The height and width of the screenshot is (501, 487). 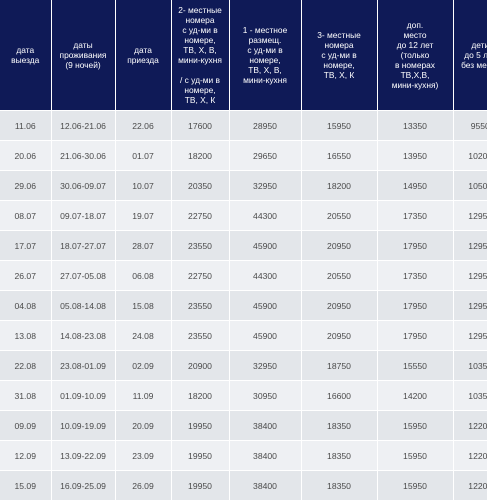 I want to click on table-cell: 24.08, so click(x=143, y=336).